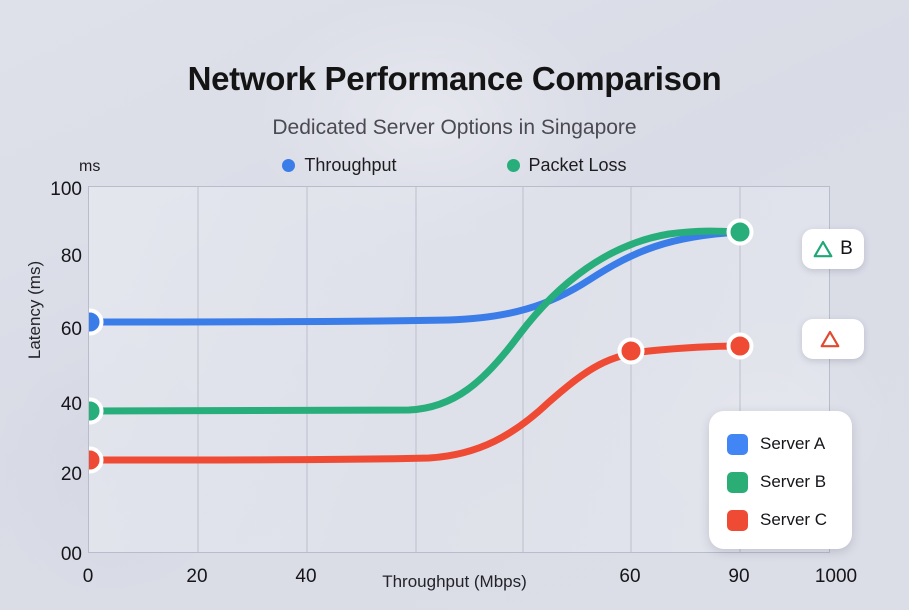 This screenshot has width=909, height=610. What do you see at coordinates (66, 189) in the screenshot?
I see `y-tick-100: 100` at bounding box center [66, 189].